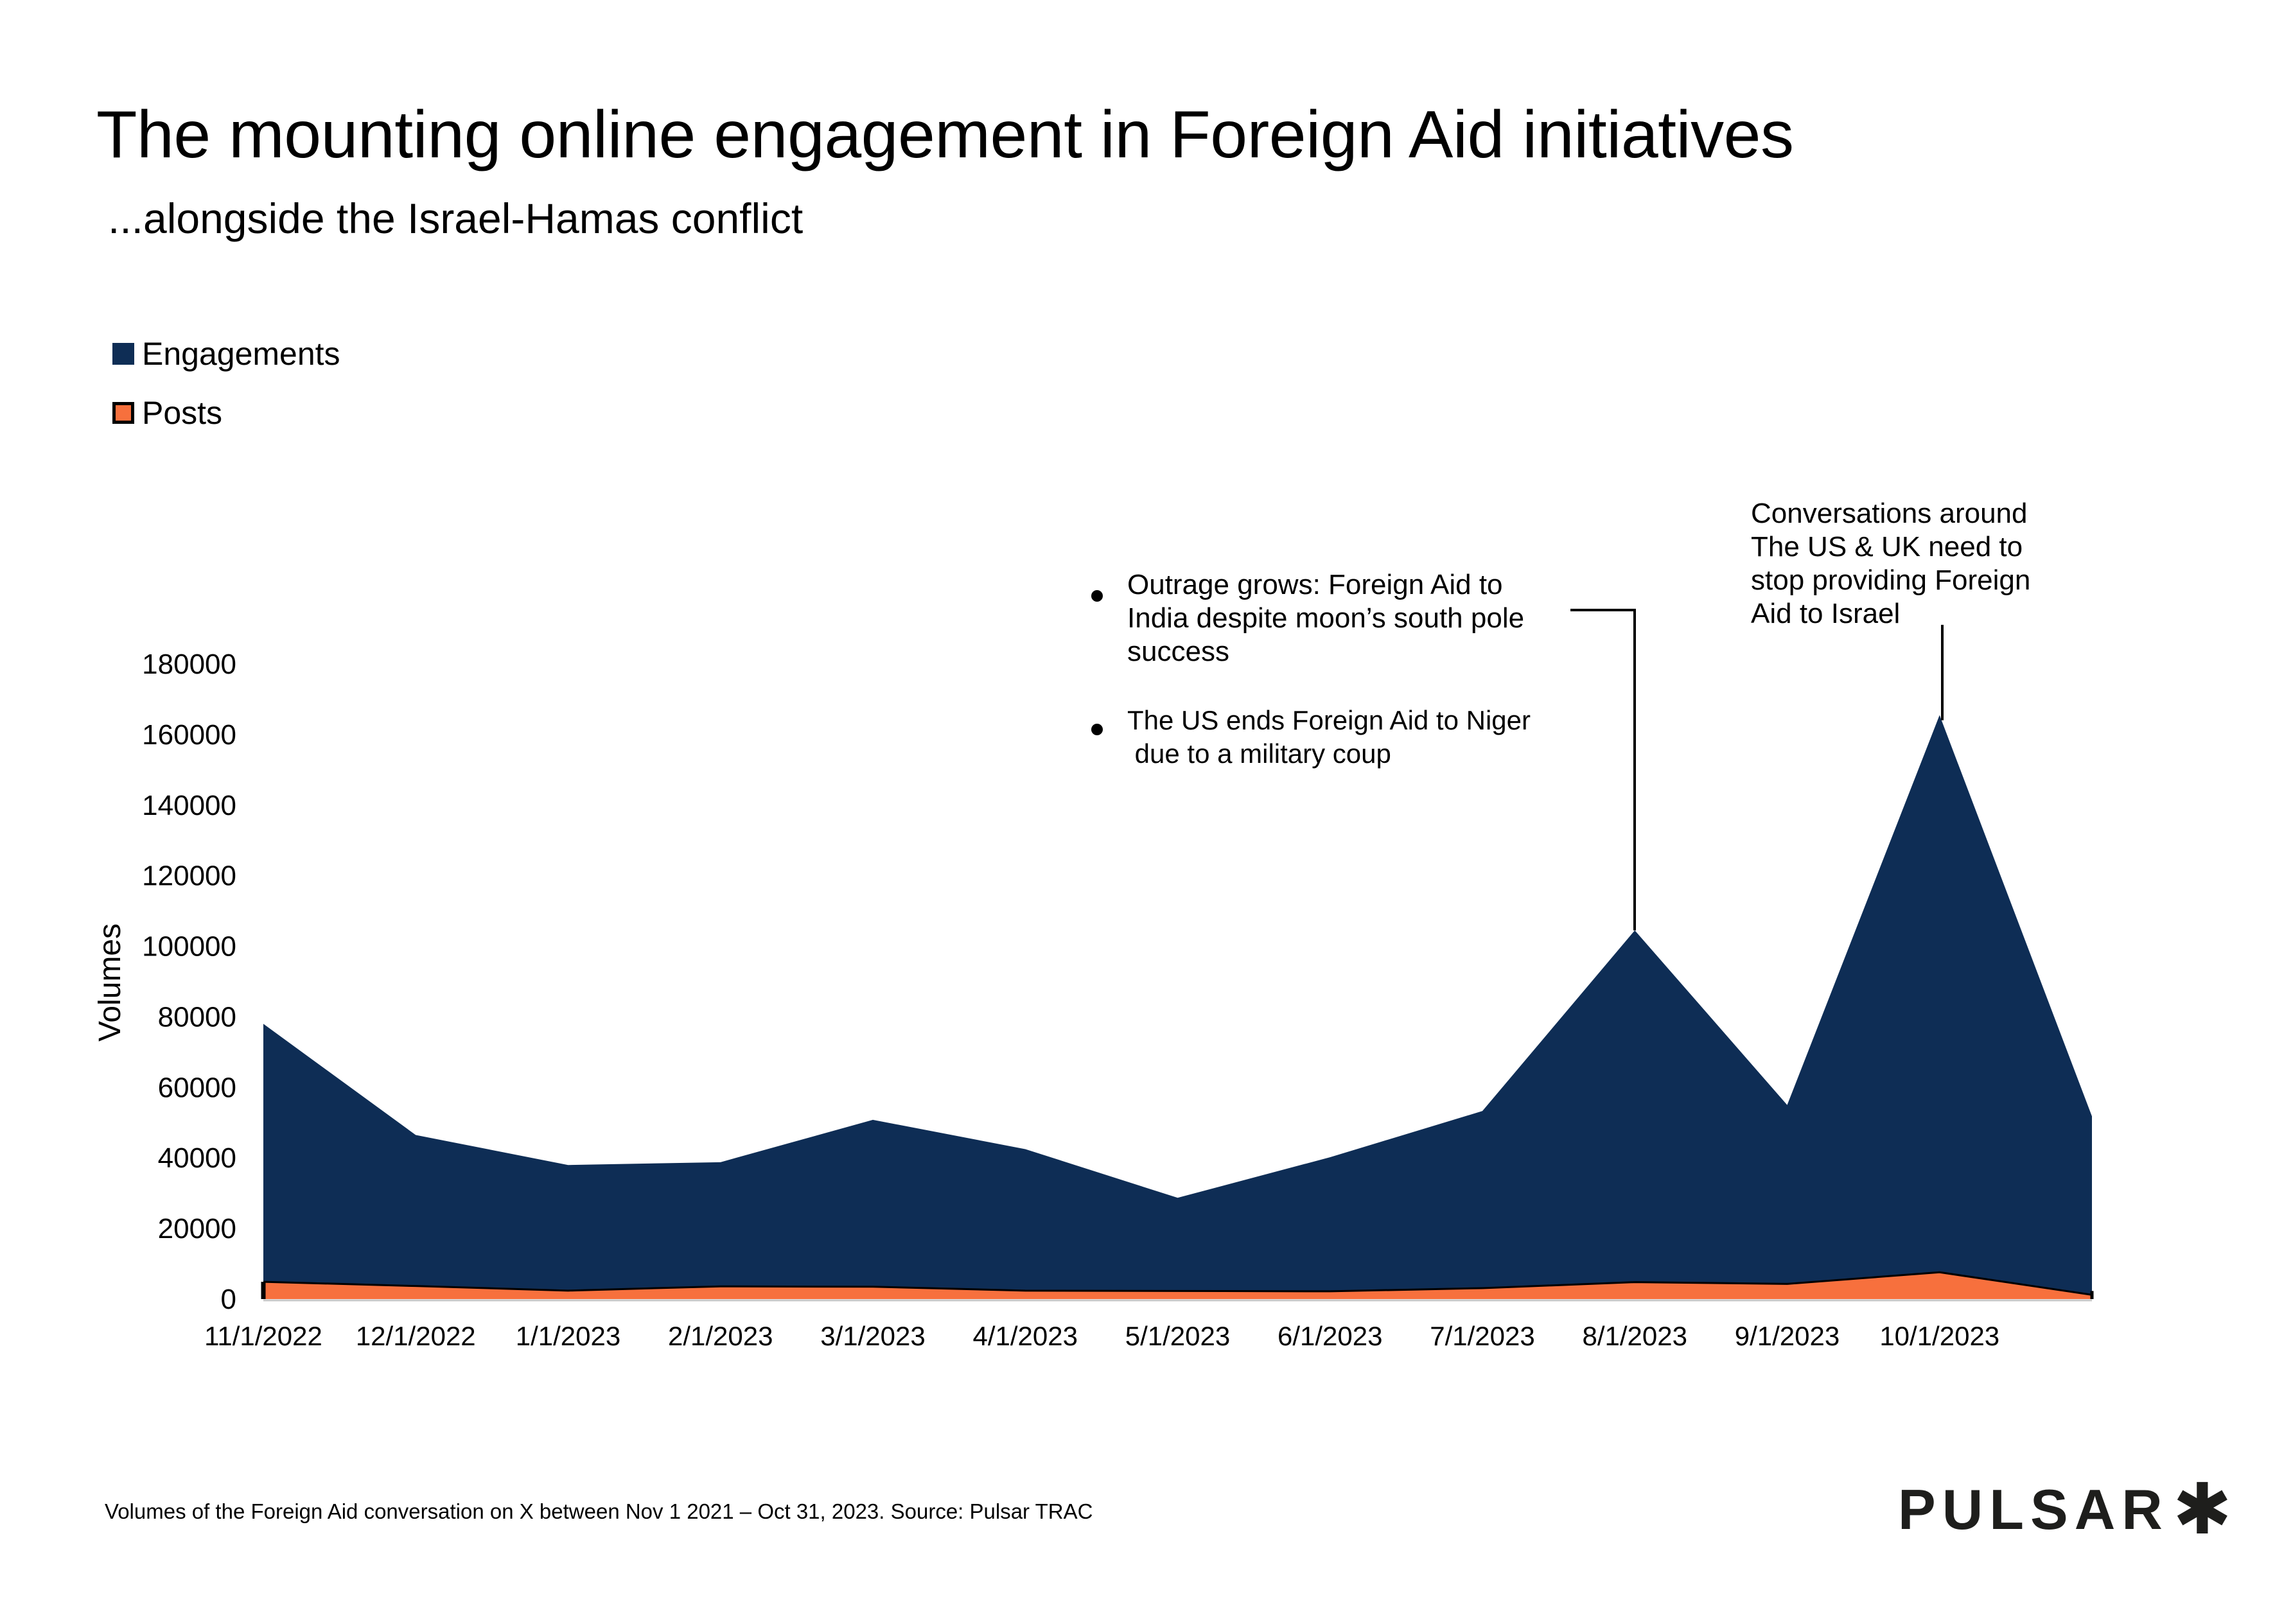 The height and width of the screenshot is (1624, 2275). Describe the element at coordinates (416, 1336) in the screenshot. I see `x-tick-label: 12/1/2022` at that location.